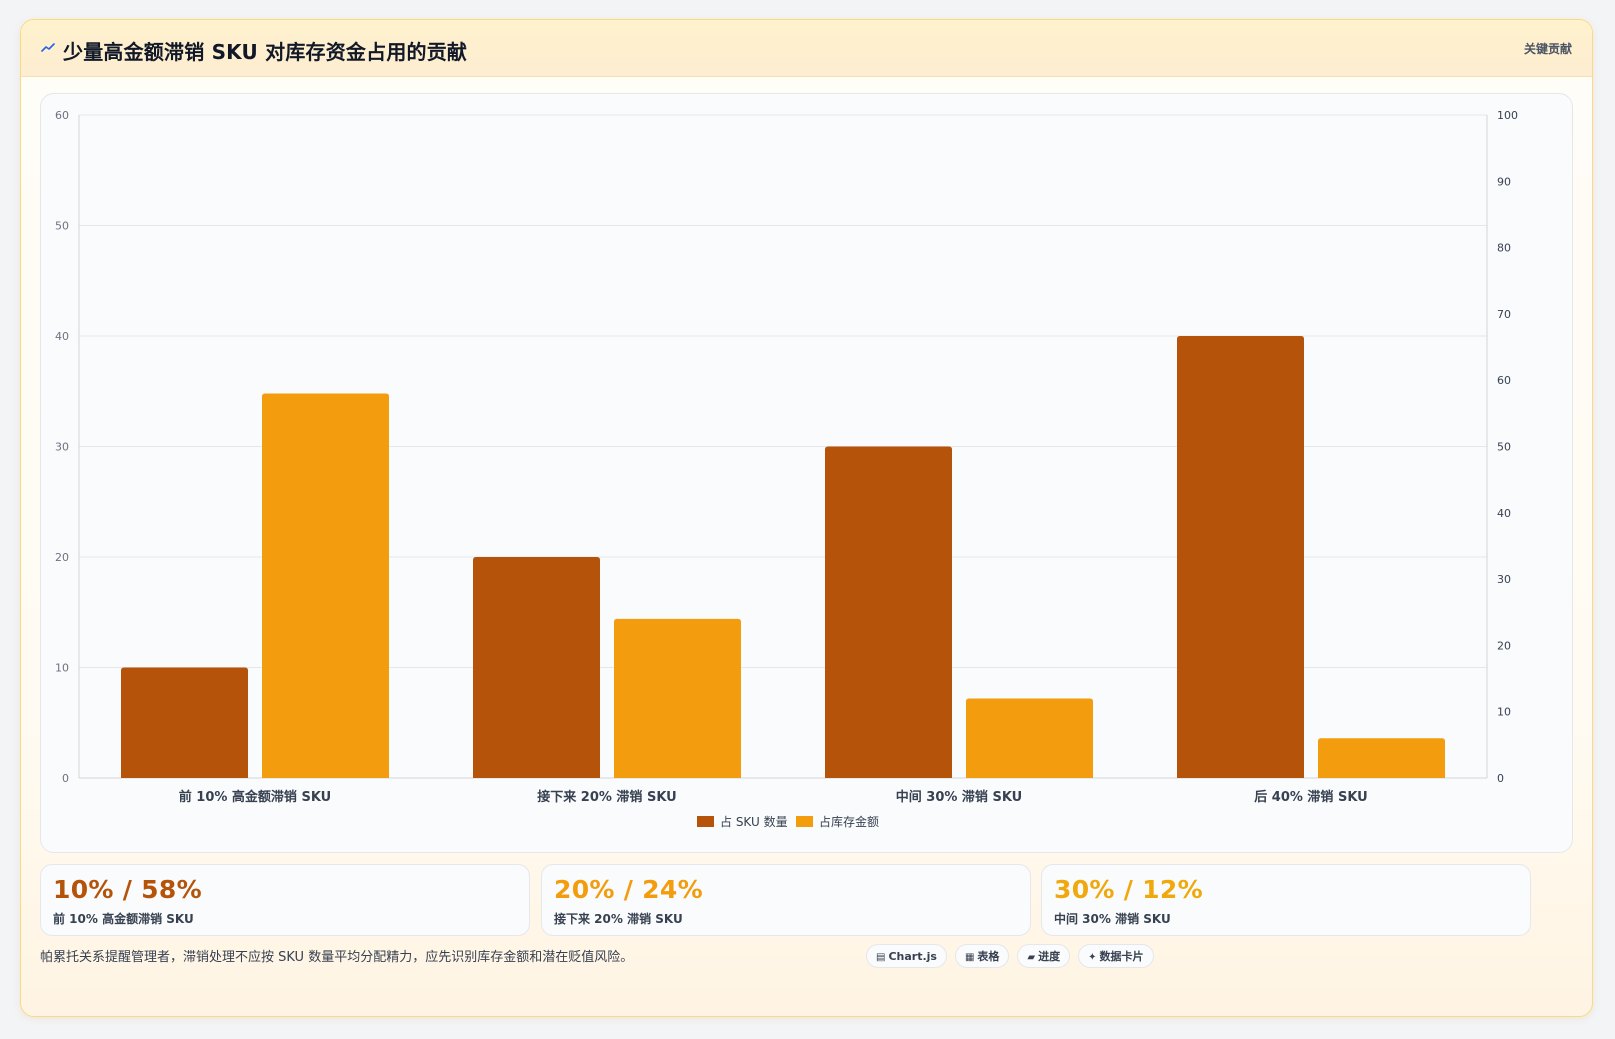 The height and width of the screenshot is (1039, 1615). I want to click on stat-value: 20% / 24%, so click(628, 889).